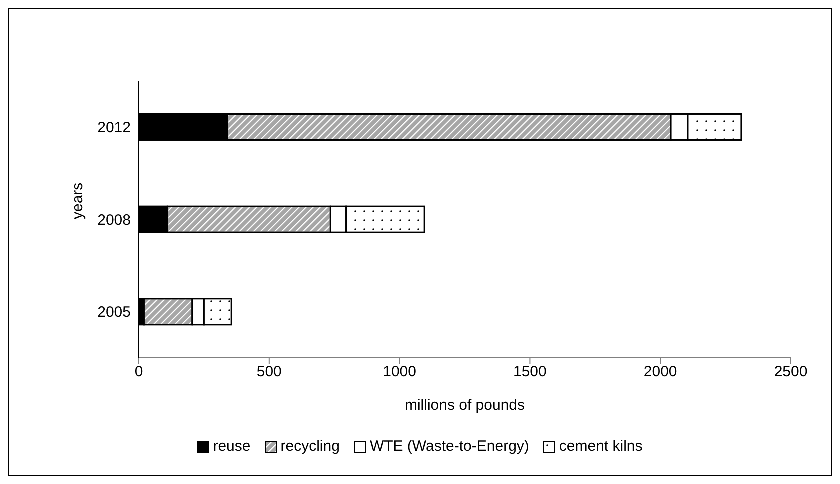 This screenshot has width=840, height=484. Describe the element at coordinates (139, 372) in the screenshot. I see `x-tick-label: 0` at that location.